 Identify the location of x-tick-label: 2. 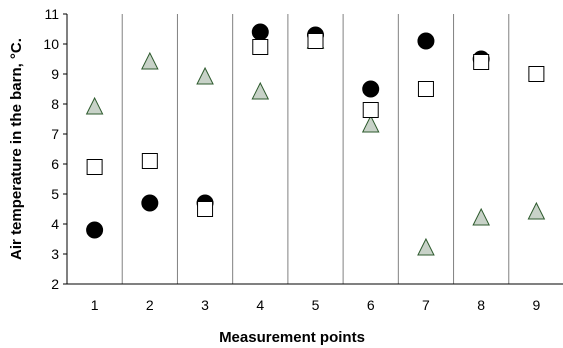
(150, 305).